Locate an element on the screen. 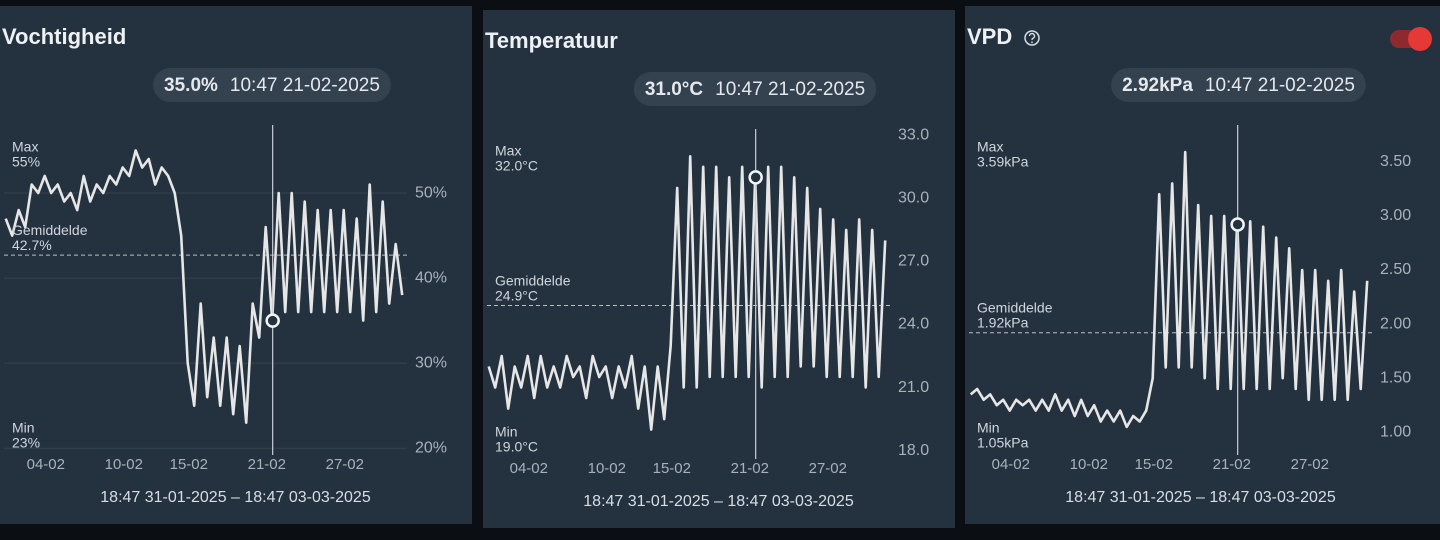 This screenshot has height=540, width=1440. y-tick-label: 2.50 is located at coordinates (1395, 269).